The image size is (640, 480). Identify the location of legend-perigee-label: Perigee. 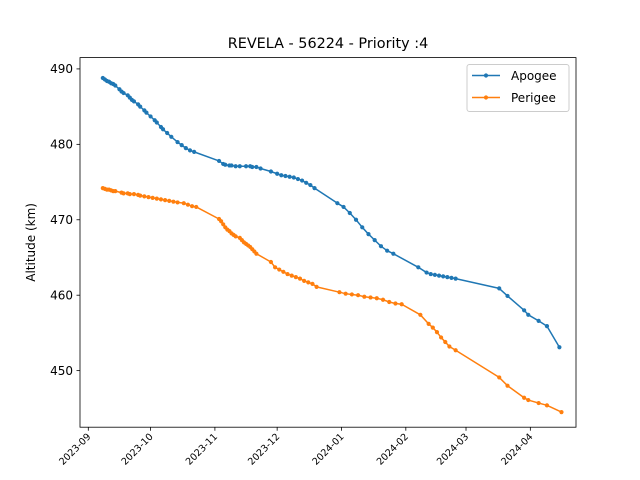
(533, 98).